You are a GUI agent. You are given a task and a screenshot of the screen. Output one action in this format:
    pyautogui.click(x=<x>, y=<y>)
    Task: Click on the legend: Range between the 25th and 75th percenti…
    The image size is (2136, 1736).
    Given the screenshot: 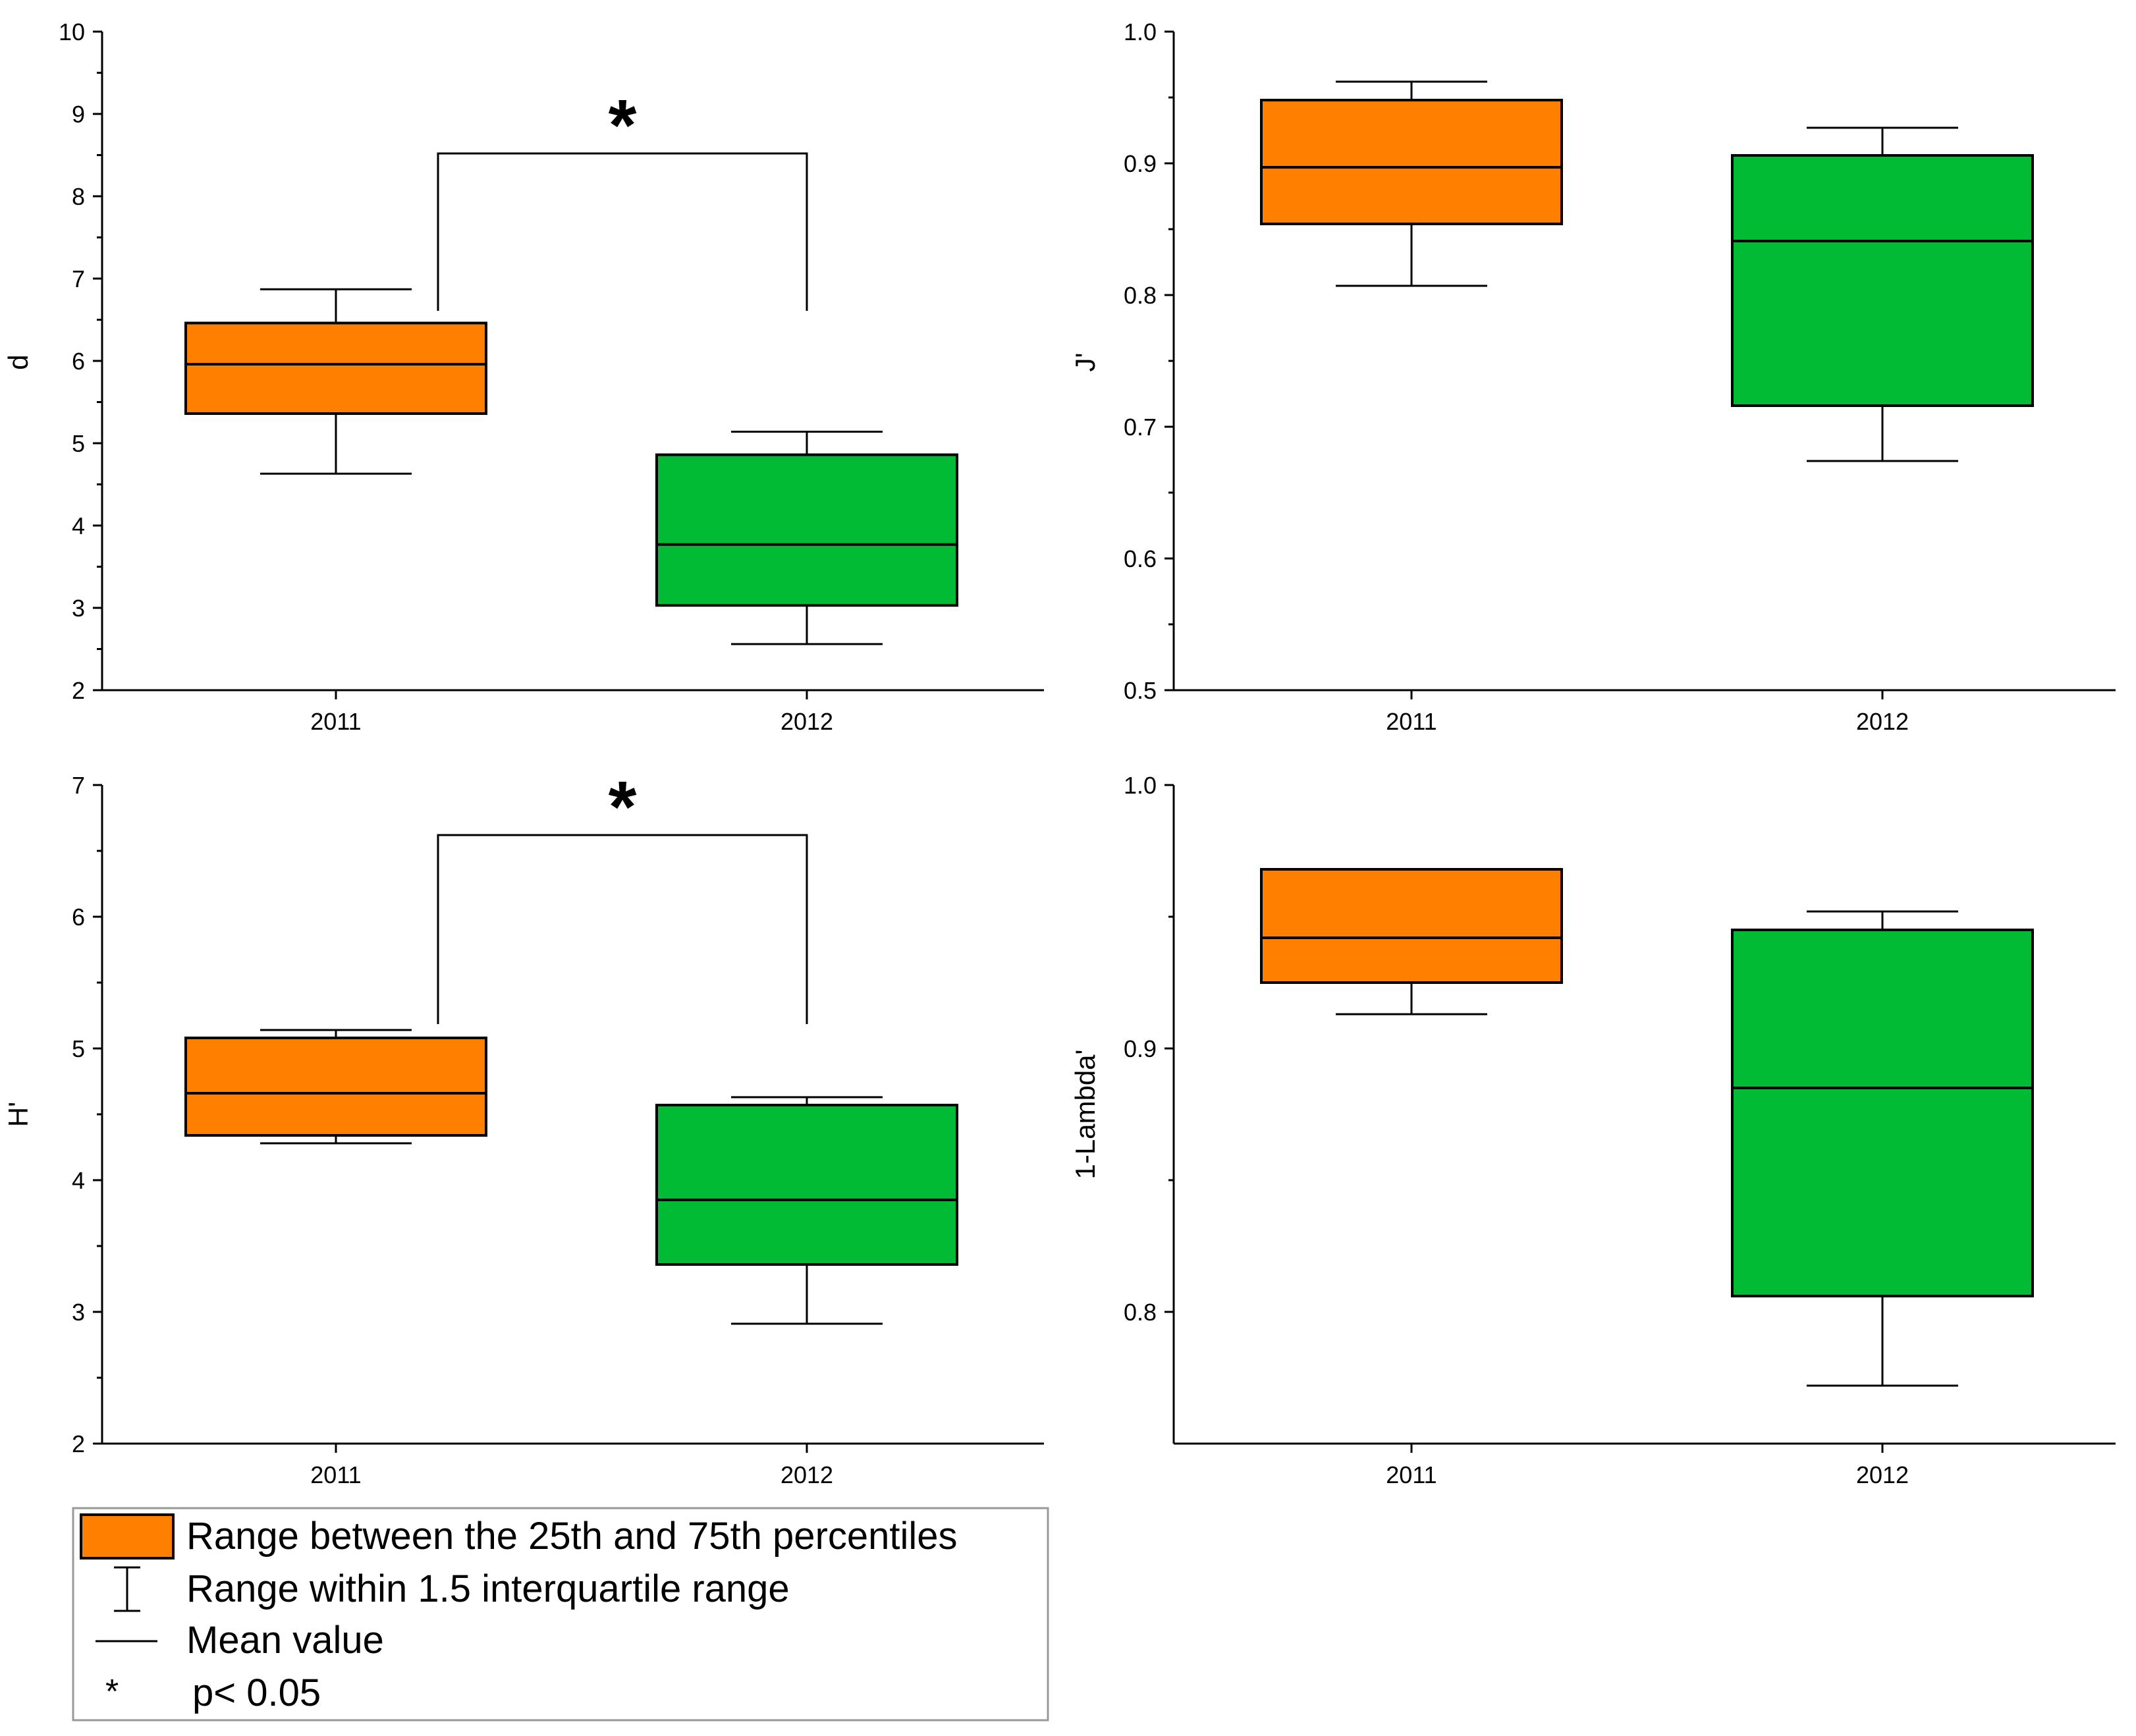 What is the action you would take?
    pyautogui.click(x=561, y=1614)
    